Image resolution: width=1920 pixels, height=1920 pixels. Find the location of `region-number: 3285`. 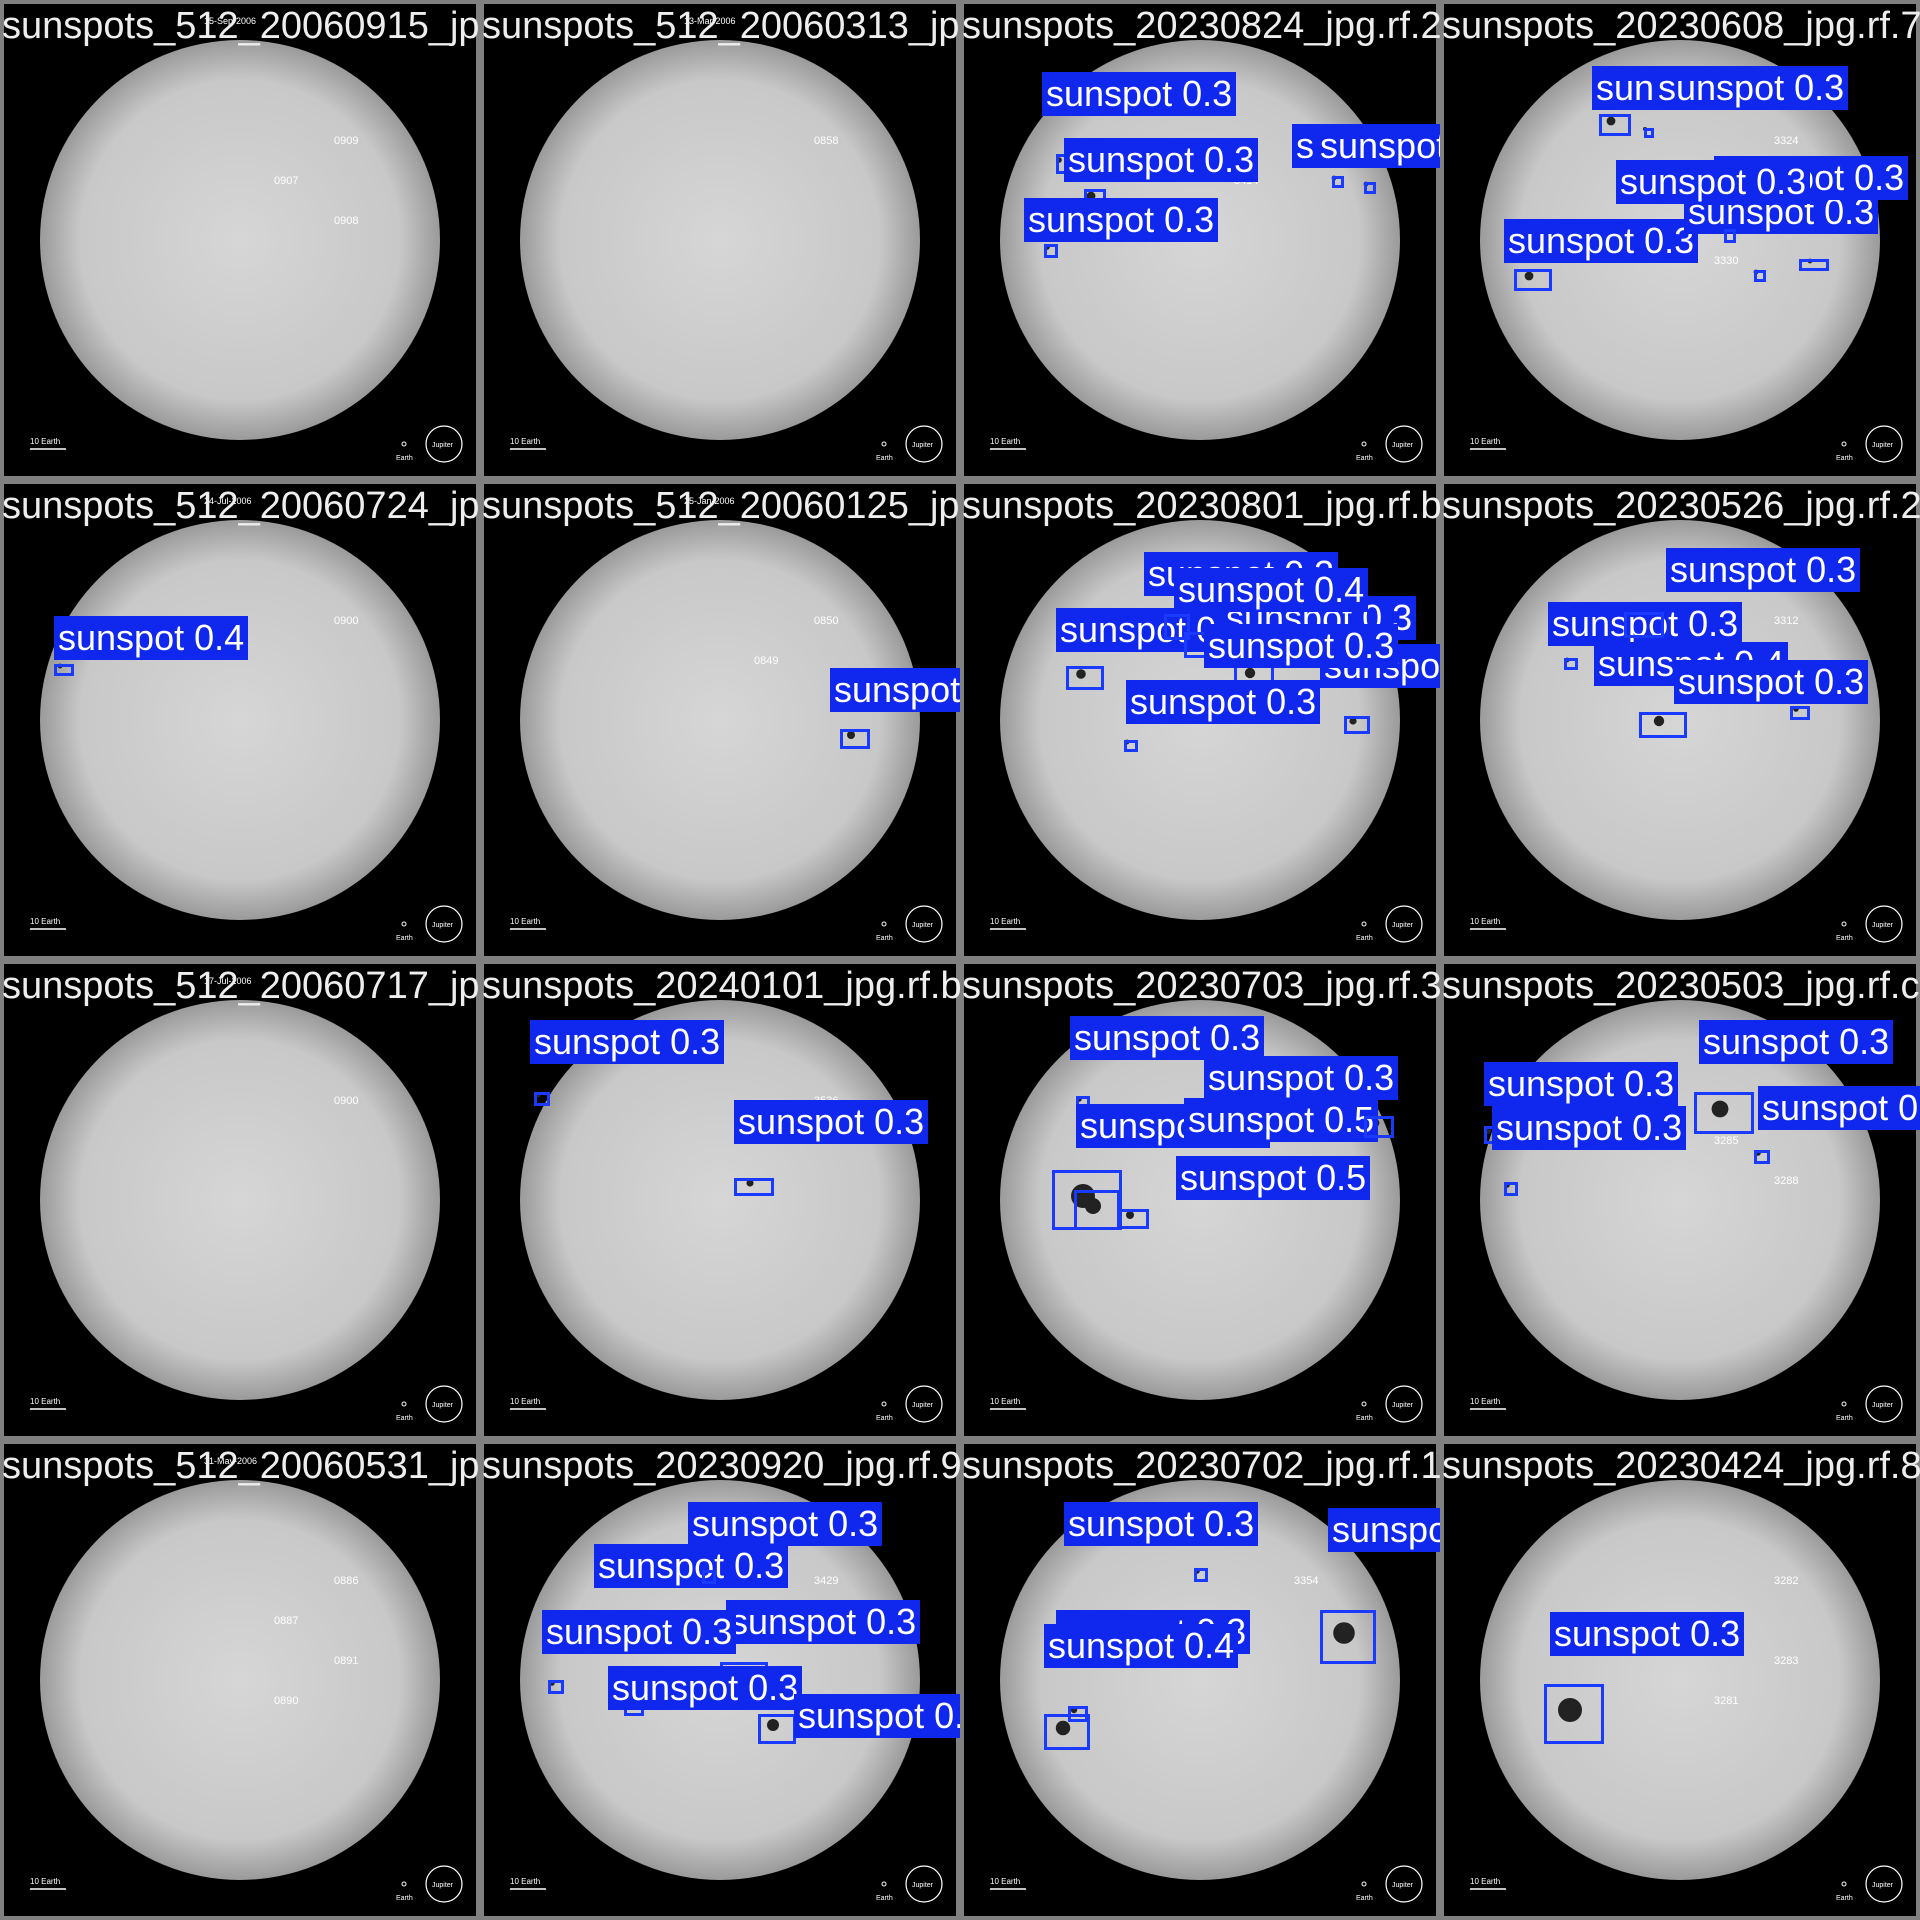

region-number: 3285 is located at coordinates (1726, 1141).